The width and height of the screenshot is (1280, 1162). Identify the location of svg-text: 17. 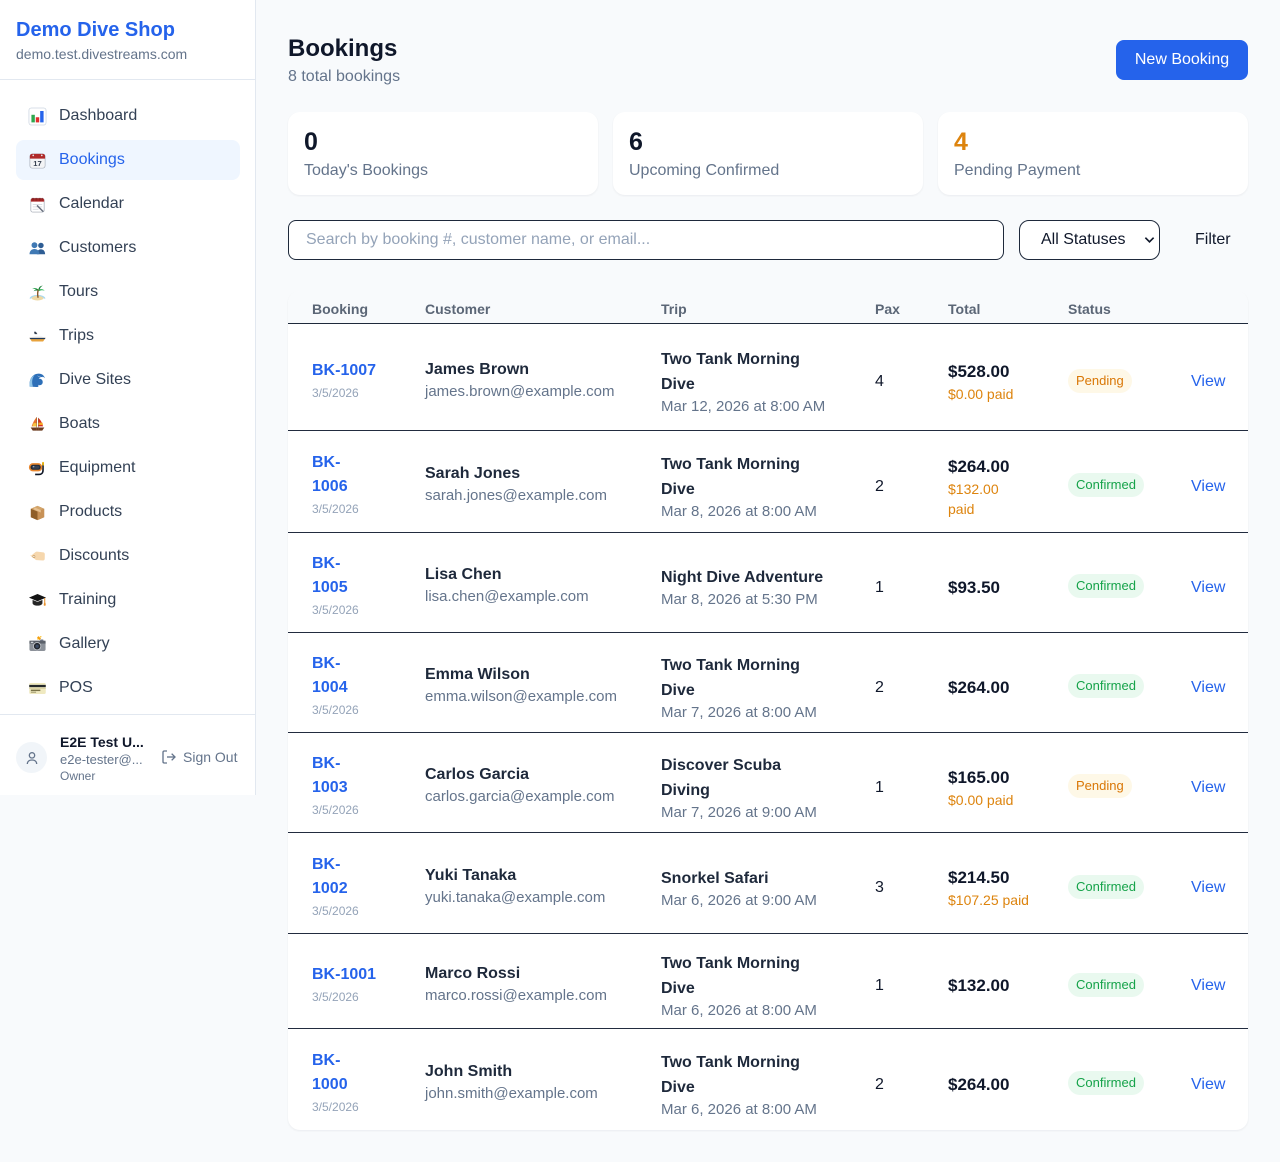
(37, 163).